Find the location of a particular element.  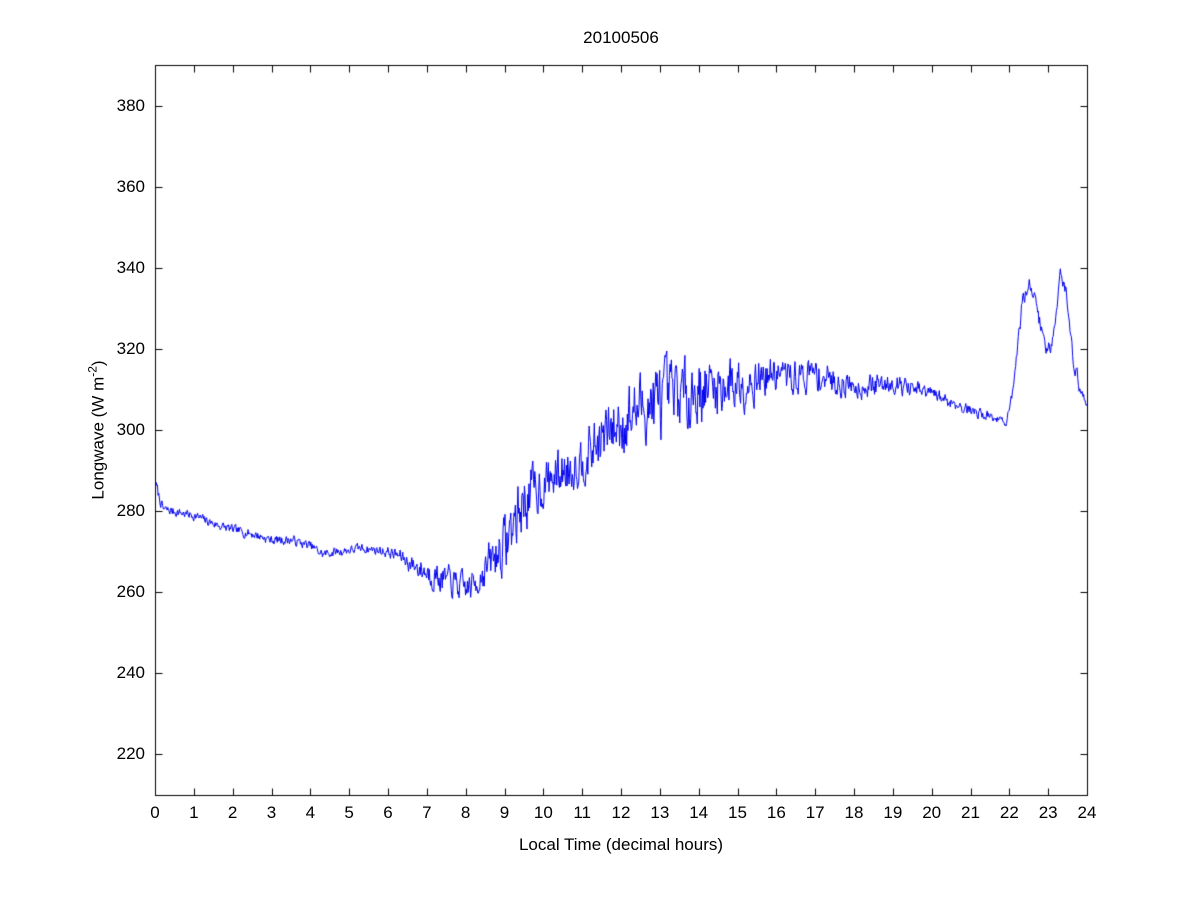

x-tick-label: 20 is located at coordinates (932, 812).